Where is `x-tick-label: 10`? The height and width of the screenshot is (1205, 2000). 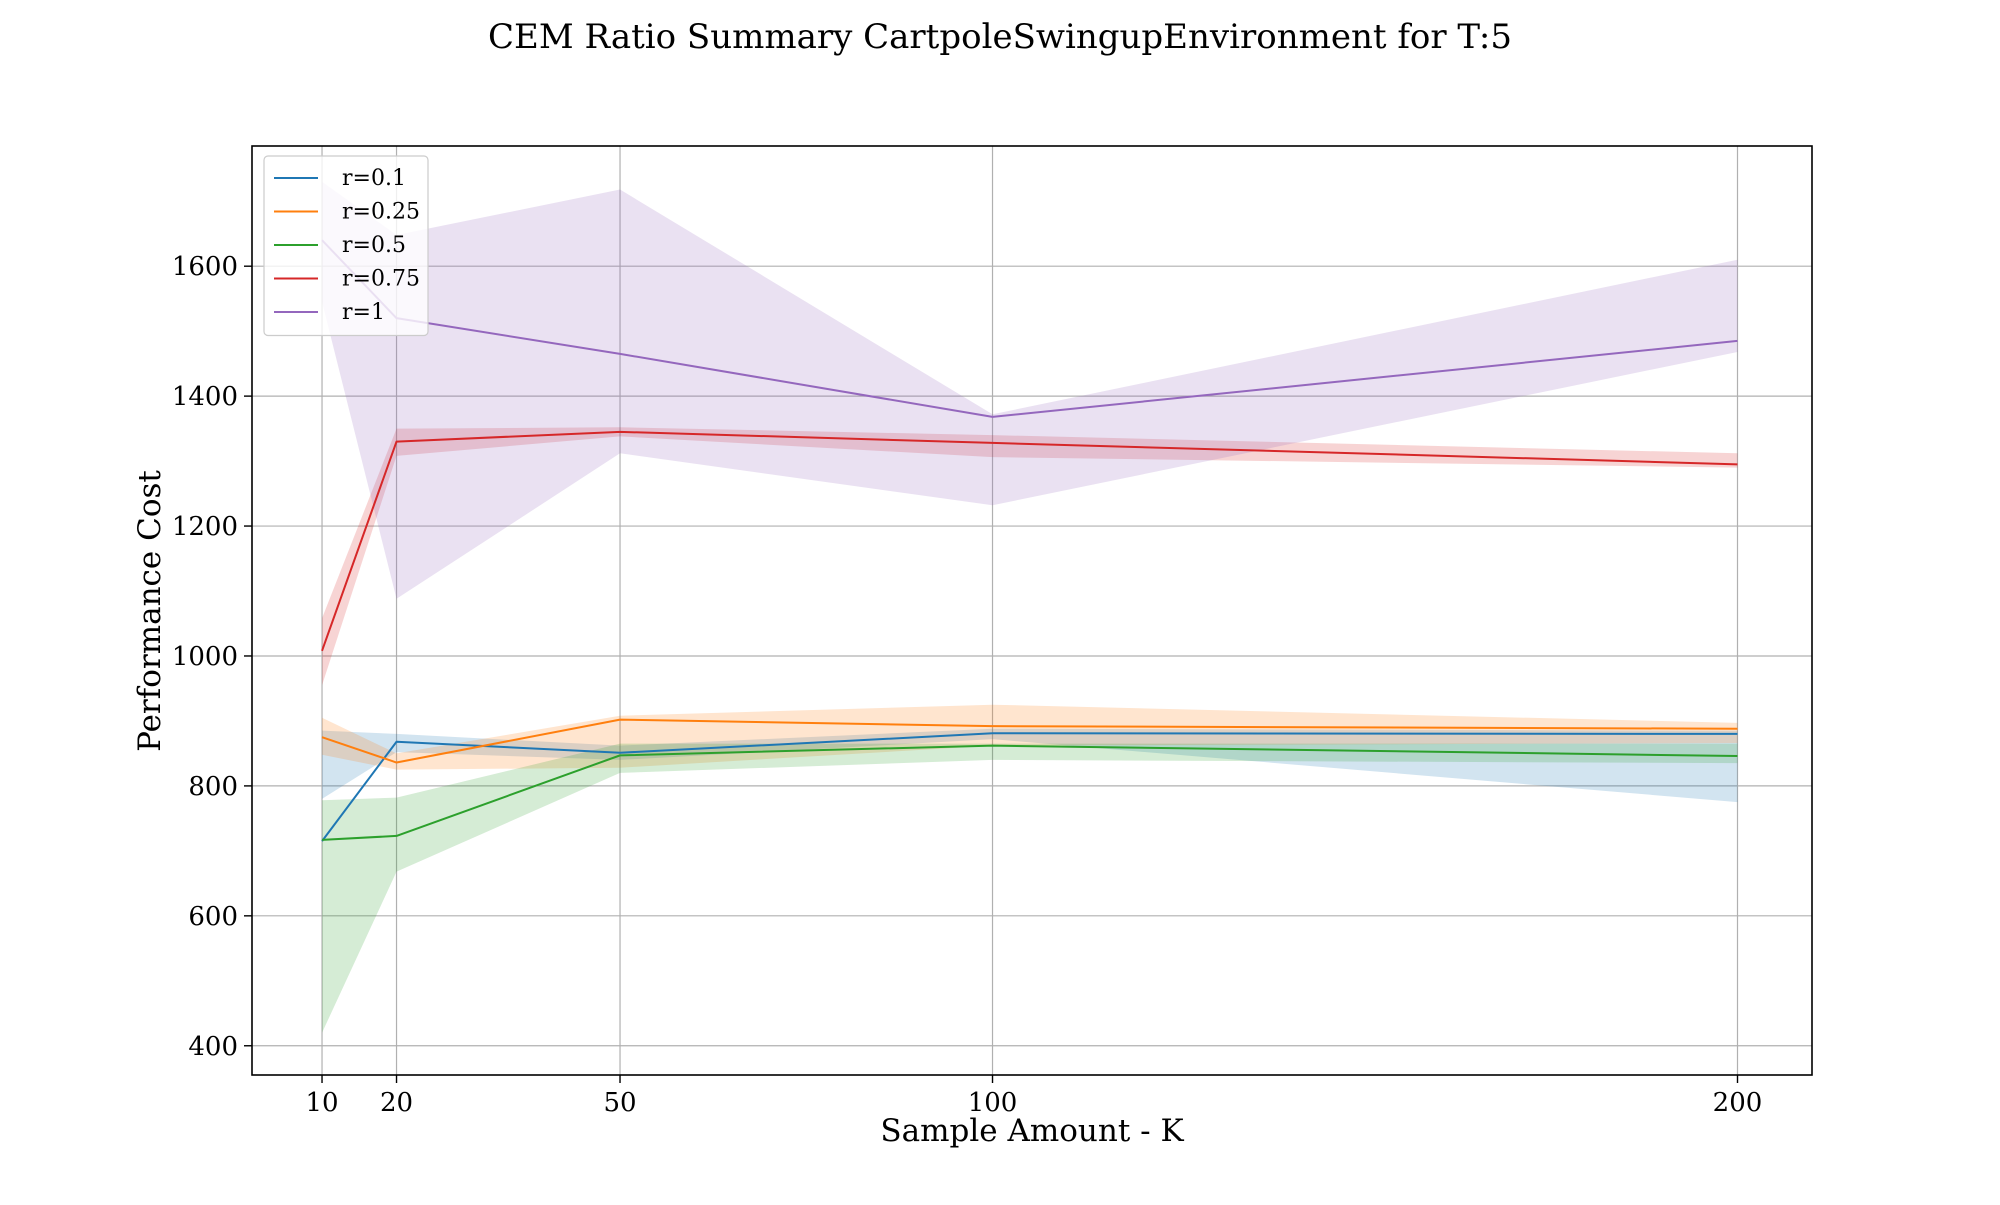
x-tick-label: 10 is located at coordinates (321, 1103).